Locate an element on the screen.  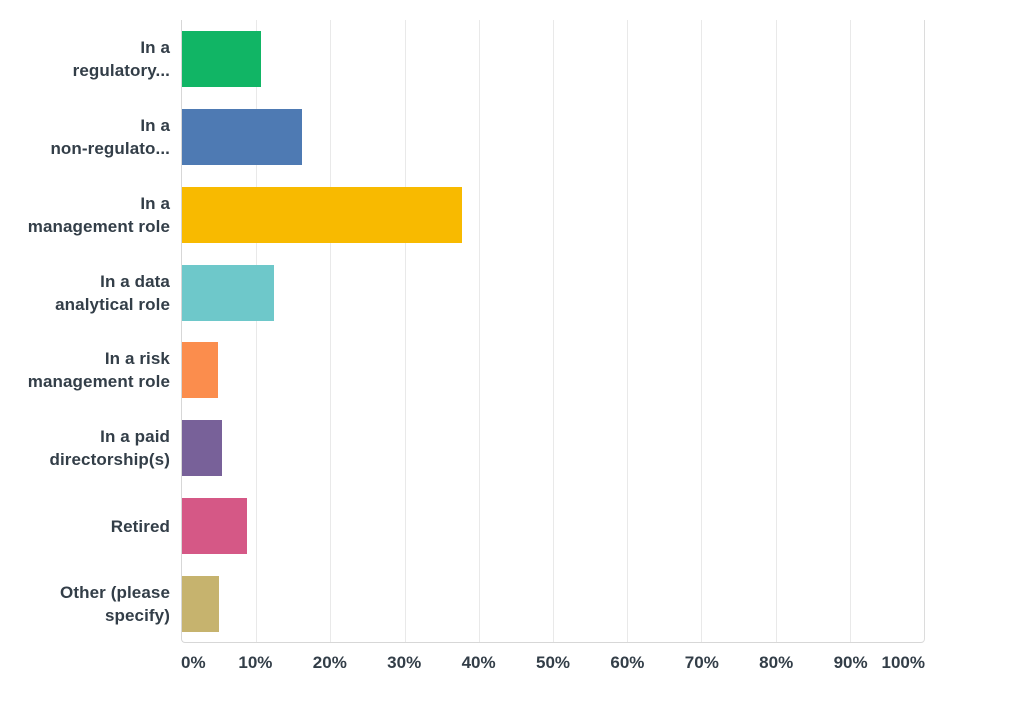
x-tick-label-60%: 60% is located at coordinates (627, 662).